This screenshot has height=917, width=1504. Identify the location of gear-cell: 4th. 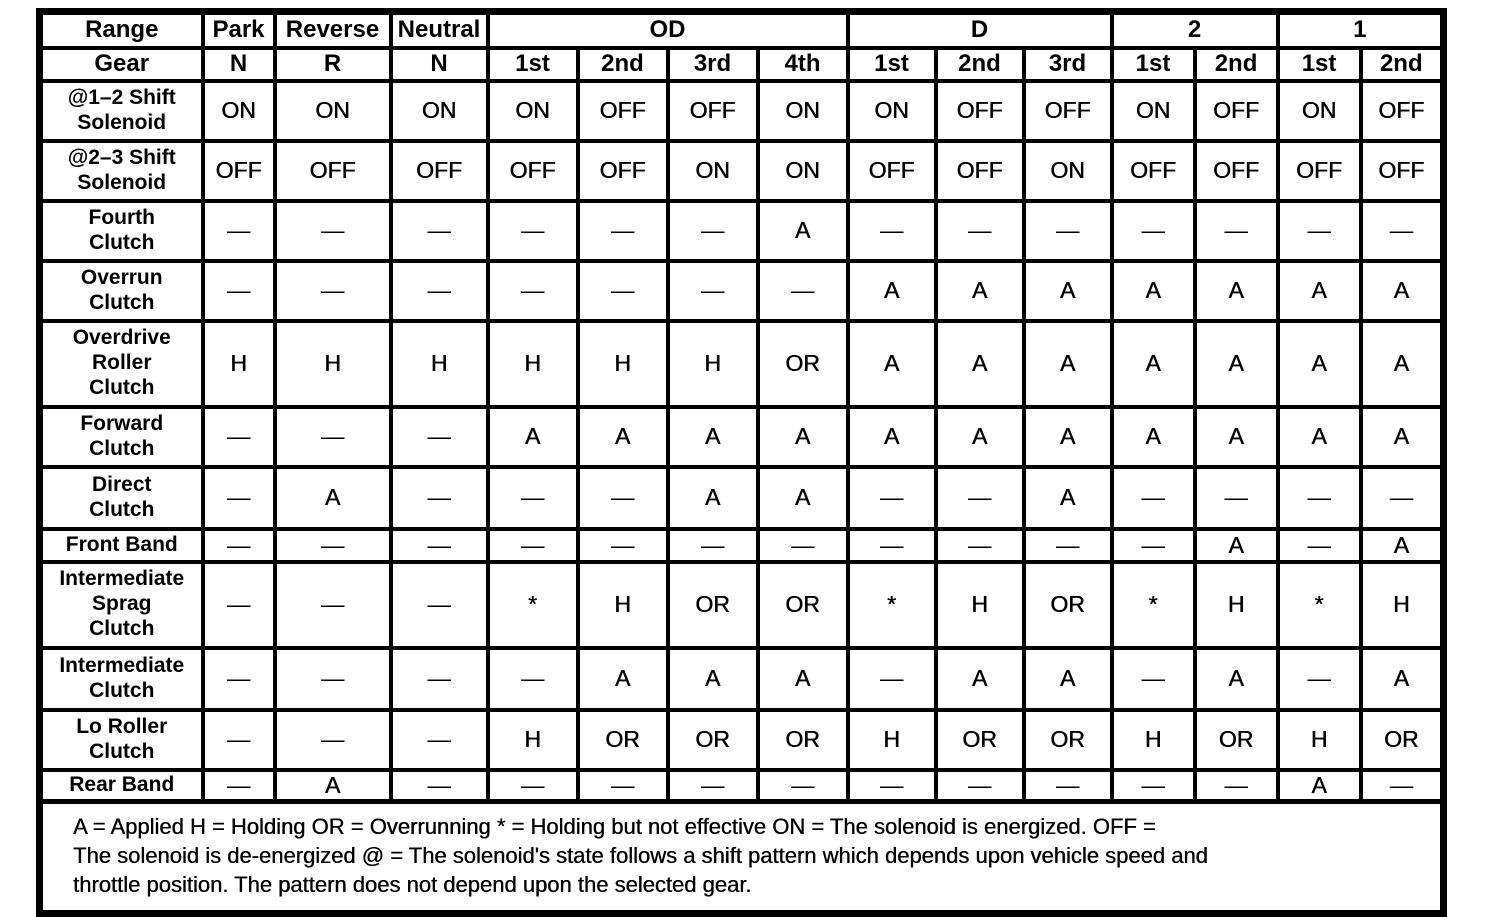
(802, 64).